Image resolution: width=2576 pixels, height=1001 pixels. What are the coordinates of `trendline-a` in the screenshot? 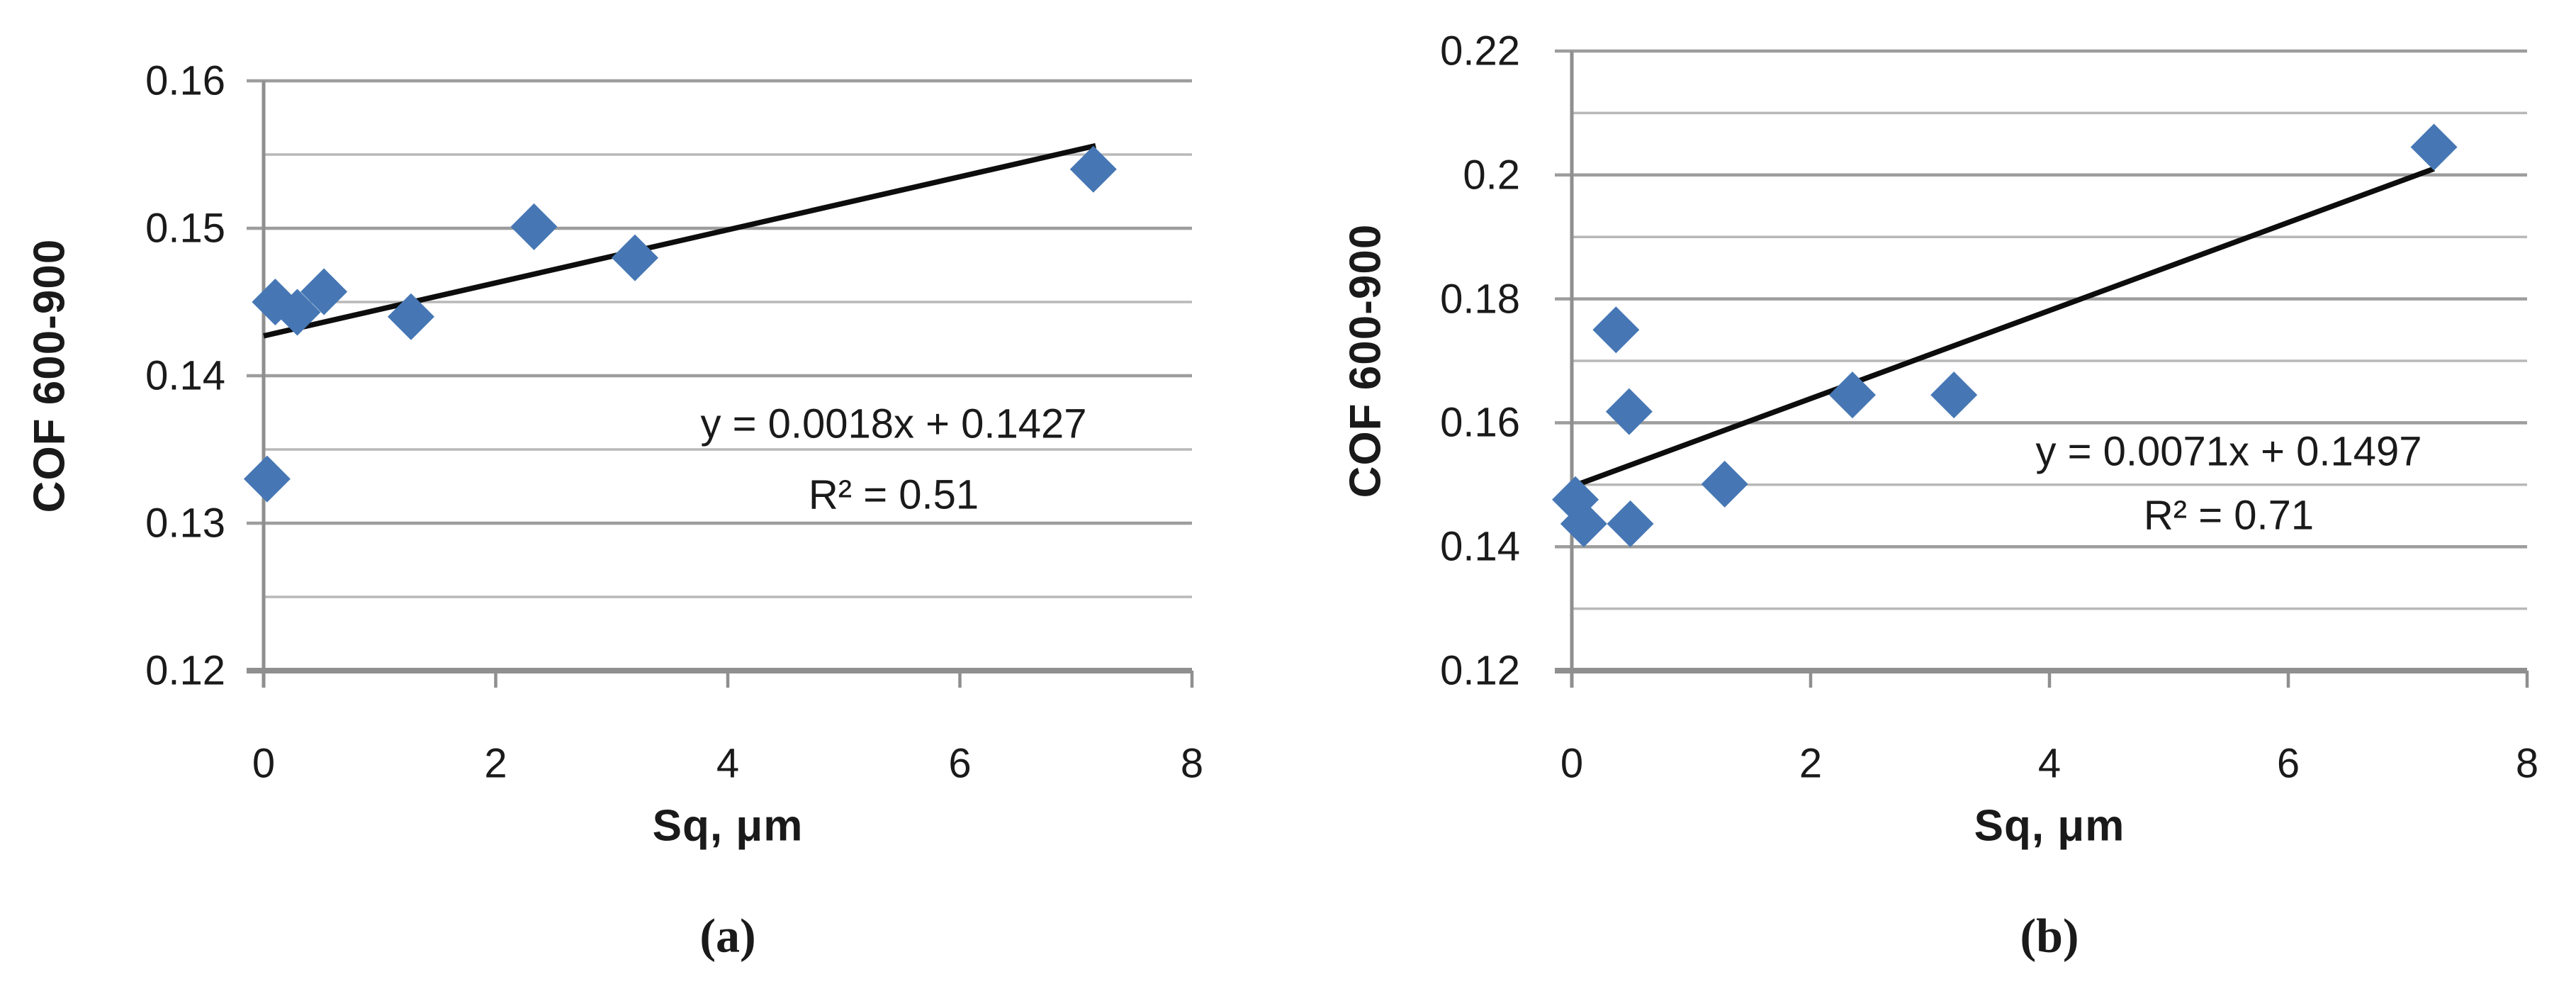 It's located at (679, 240).